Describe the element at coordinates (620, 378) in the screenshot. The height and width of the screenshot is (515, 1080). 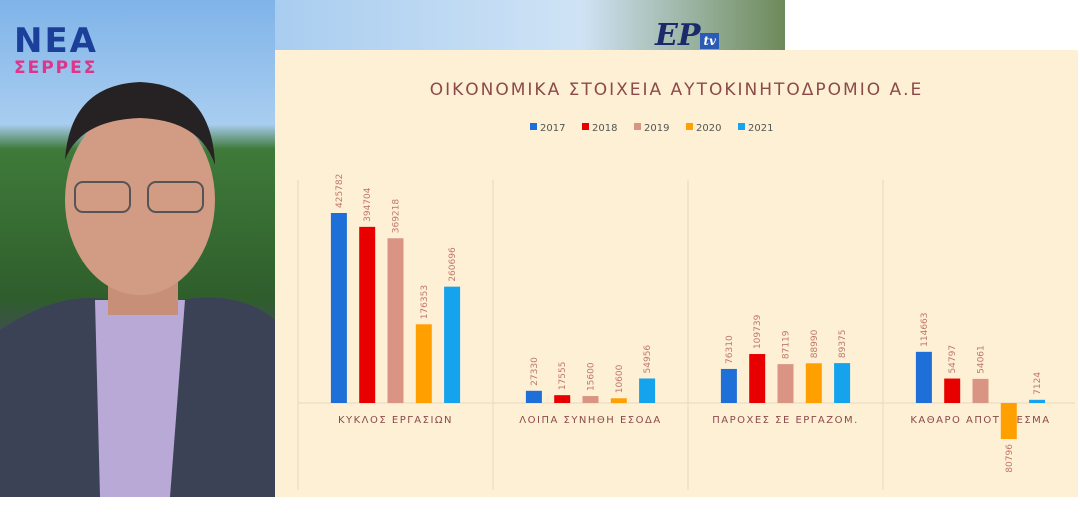
I see `data-label: 10600` at that location.